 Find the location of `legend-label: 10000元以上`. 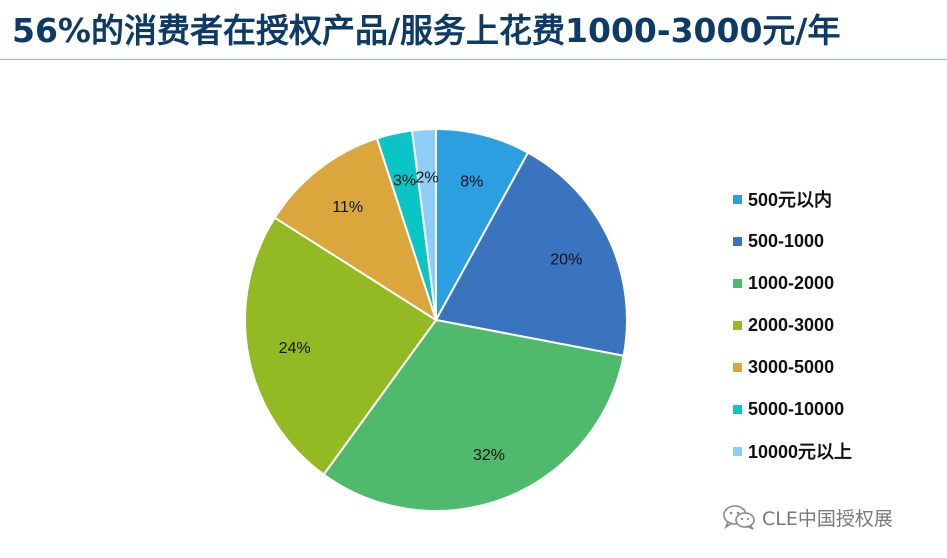

legend-label: 10000元以上 is located at coordinates (800, 452).